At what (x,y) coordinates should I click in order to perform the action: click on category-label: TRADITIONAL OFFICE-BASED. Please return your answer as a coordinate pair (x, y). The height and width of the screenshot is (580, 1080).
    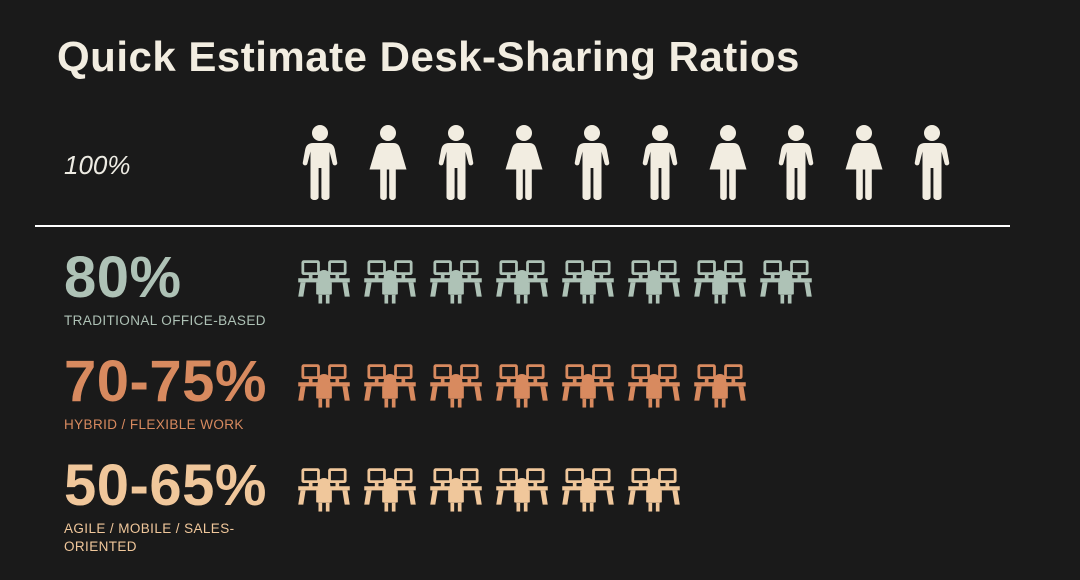
    Looking at the image, I should click on (165, 321).